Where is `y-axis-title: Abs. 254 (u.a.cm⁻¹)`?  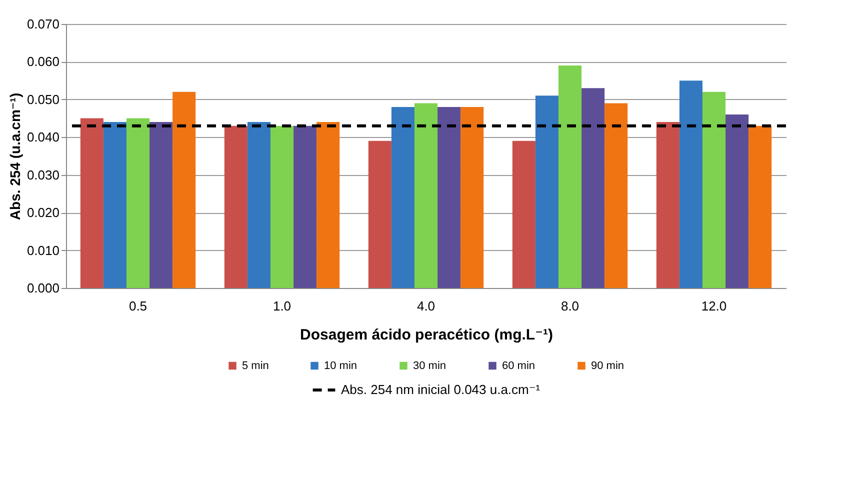 y-axis-title: Abs. 254 (u.a.cm⁻¹) is located at coordinates (14, 156).